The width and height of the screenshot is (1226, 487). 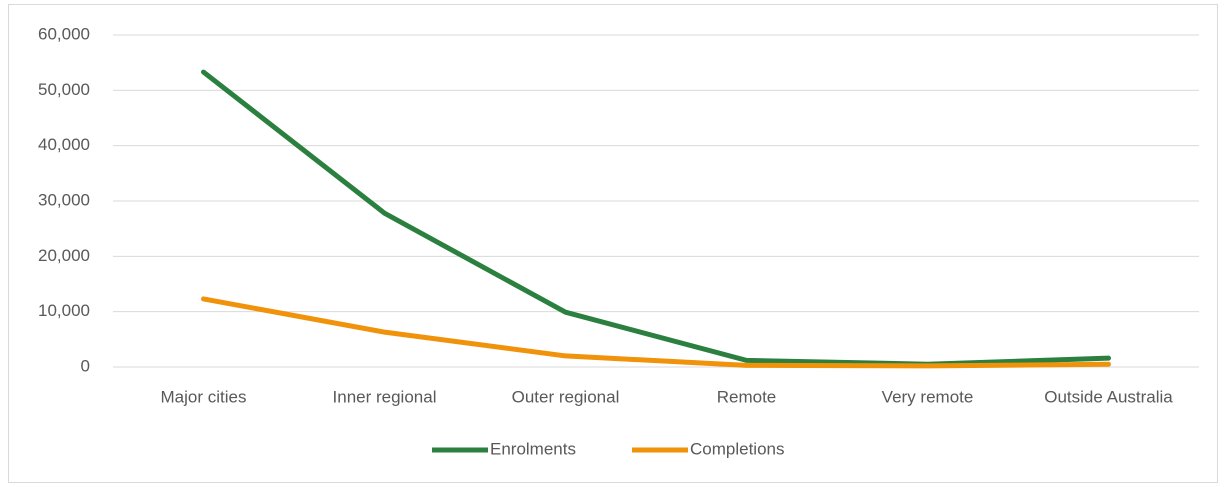 I want to click on x-tick-label: Major cities, so click(x=204, y=396).